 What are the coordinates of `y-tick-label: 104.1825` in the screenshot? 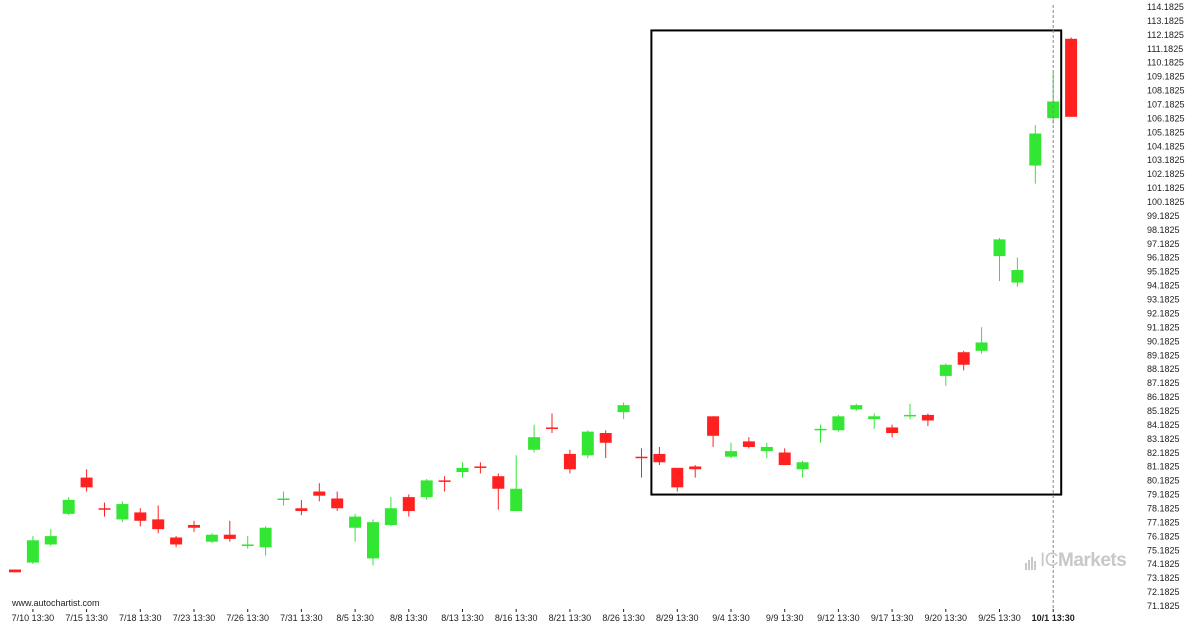 It's located at (1166, 146).